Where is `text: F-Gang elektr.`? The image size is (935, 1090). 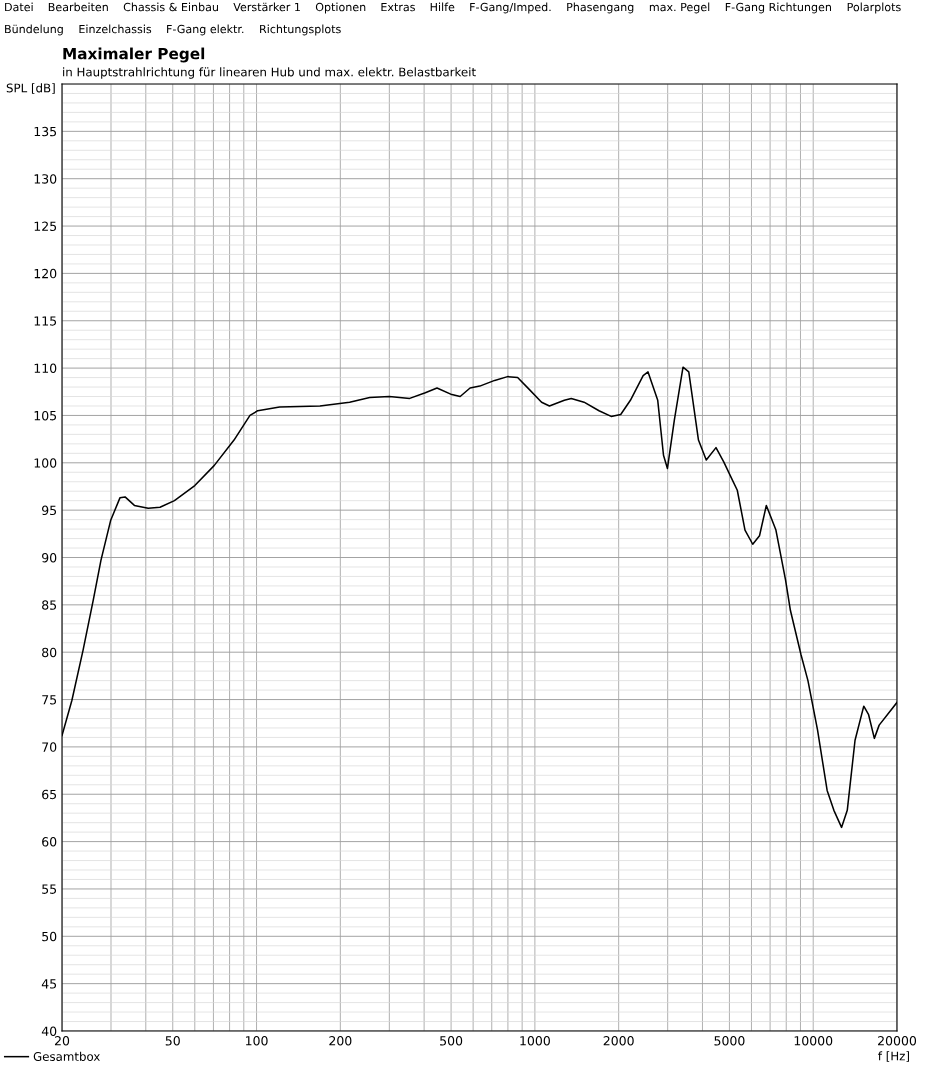 text: F-Gang elektr. is located at coordinates (205, 30).